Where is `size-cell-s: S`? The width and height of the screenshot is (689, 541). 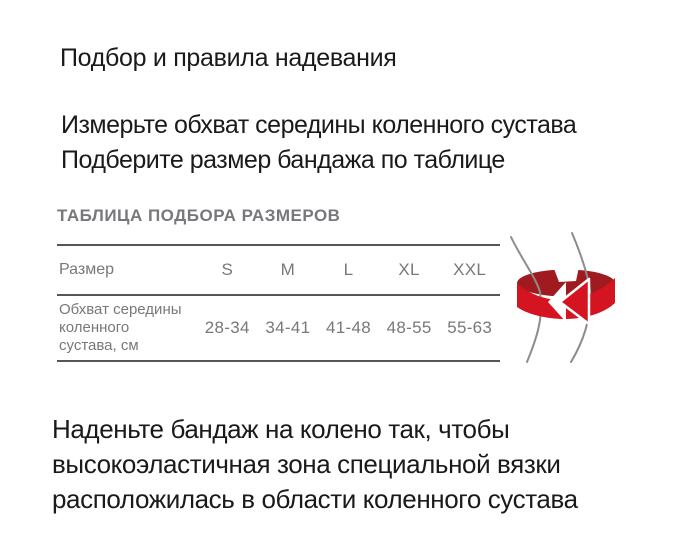
size-cell-s: S is located at coordinates (227, 269).